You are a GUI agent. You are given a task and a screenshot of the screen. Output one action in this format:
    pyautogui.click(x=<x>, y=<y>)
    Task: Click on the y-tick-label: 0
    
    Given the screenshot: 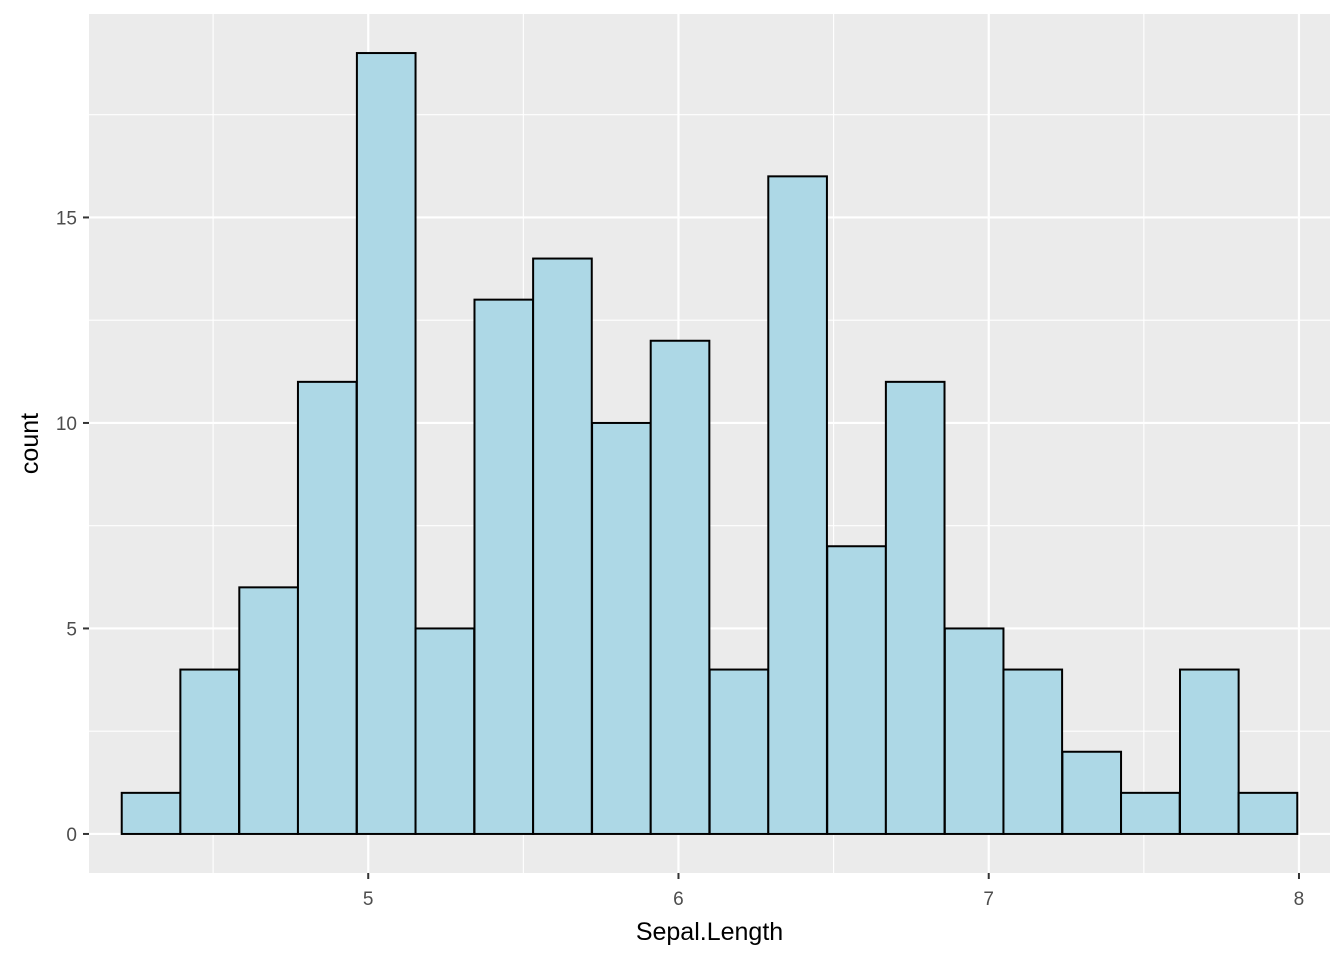 What is the action you would take?
    pyautogui.click(x=71, y=835)
    